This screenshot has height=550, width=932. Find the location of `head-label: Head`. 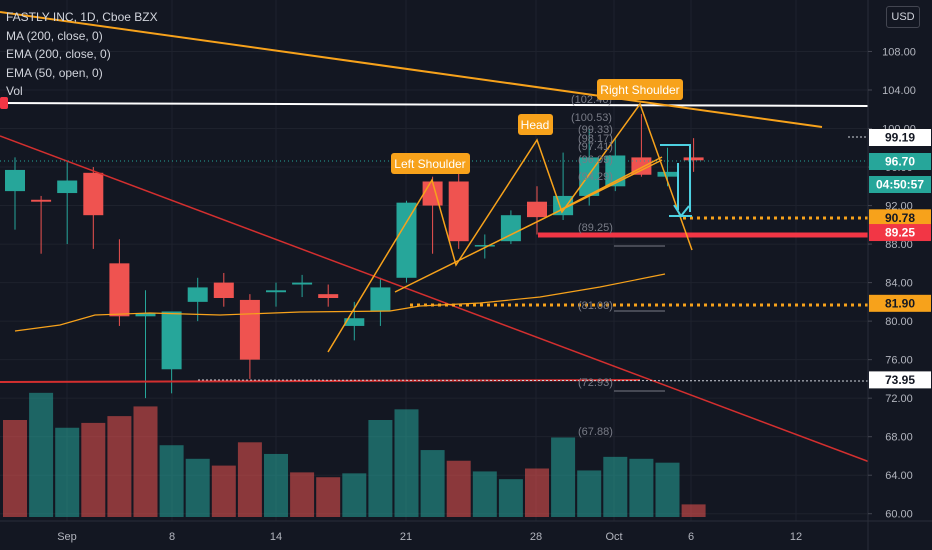

head-label: Head is located at coordinates (535, 124).